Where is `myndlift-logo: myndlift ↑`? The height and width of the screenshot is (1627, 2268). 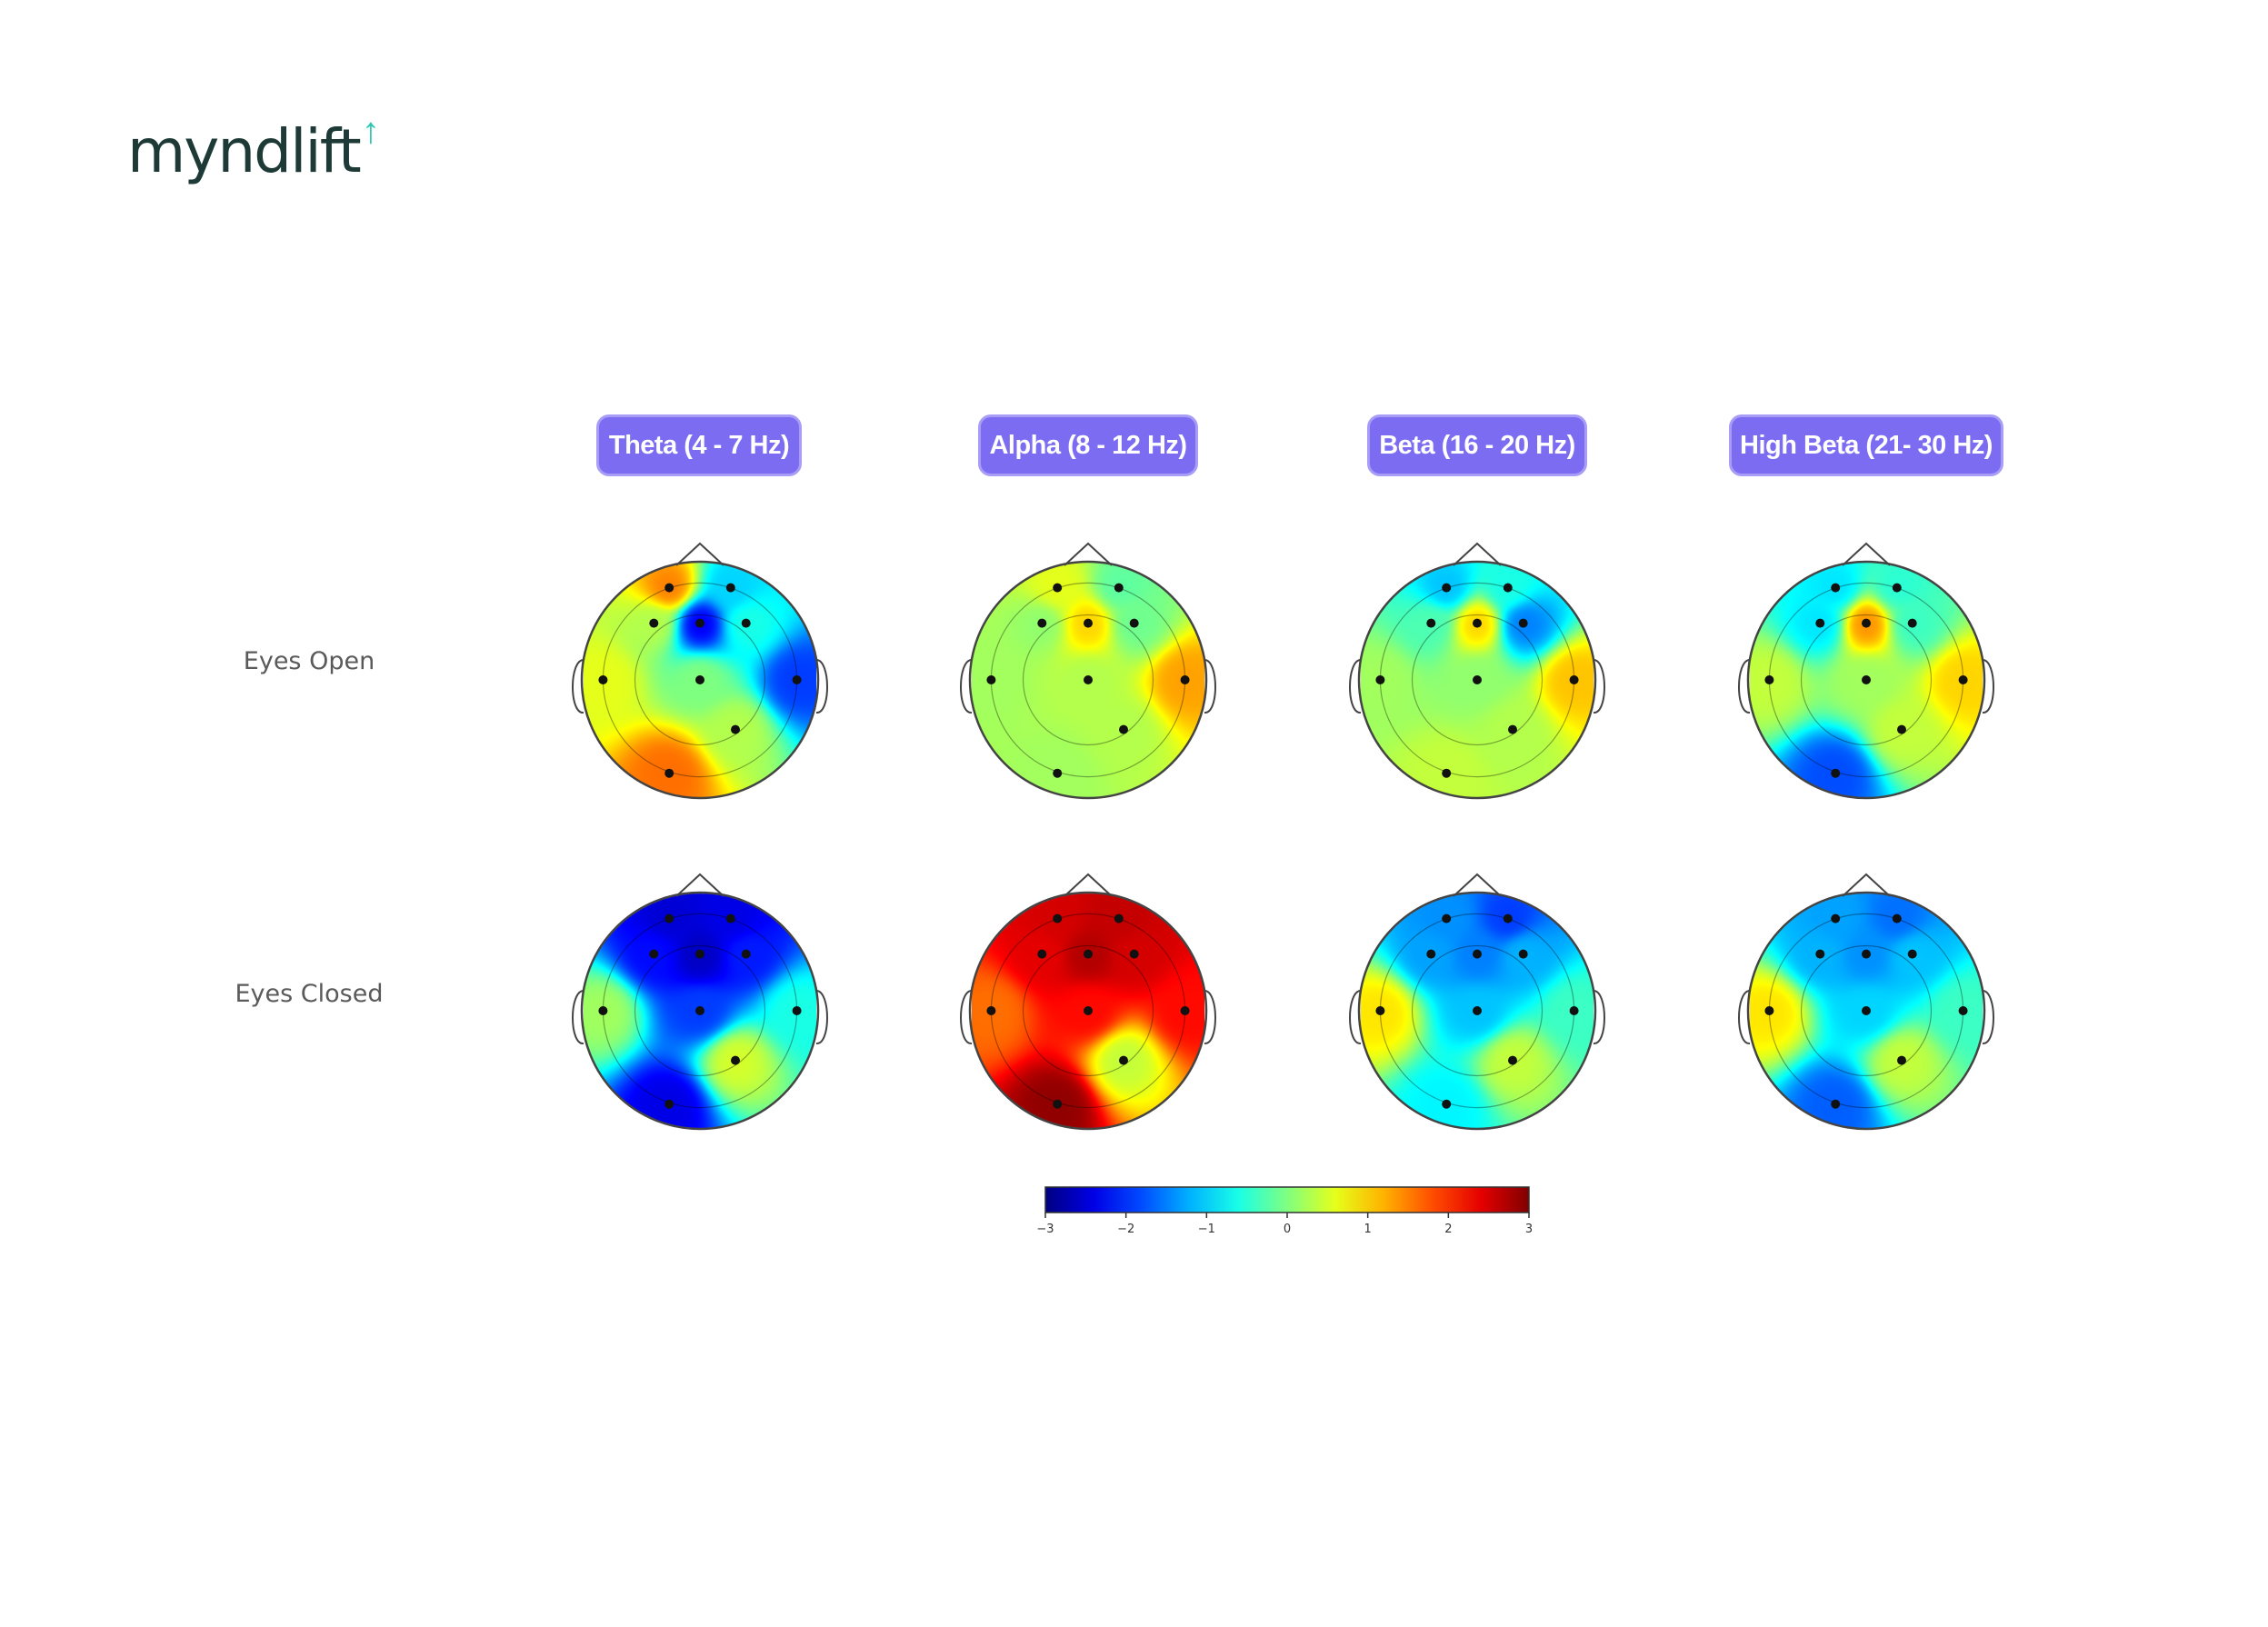
myndlift-logo: myndlift ↑ is located at coordinates (254, 148).